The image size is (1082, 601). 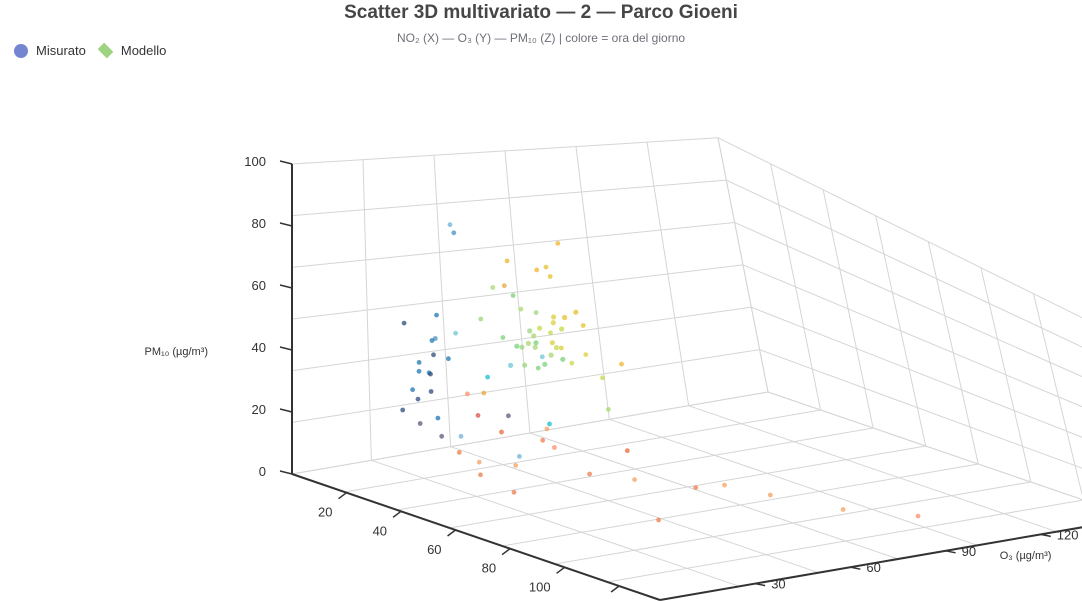 I want to click on x-axis-line, so click(x=476, y=537).